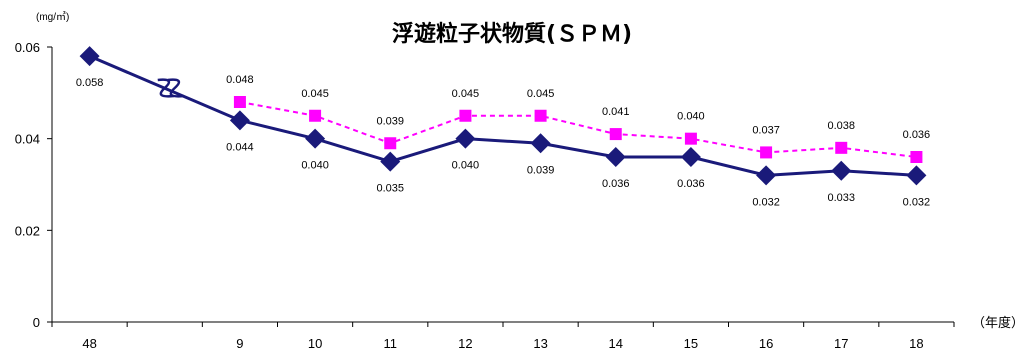 This screenshot has width=1029, height=354. Describe the element at coordinates (465, 343) in the screenshot. I see `x-tick-label: 12` at that location.